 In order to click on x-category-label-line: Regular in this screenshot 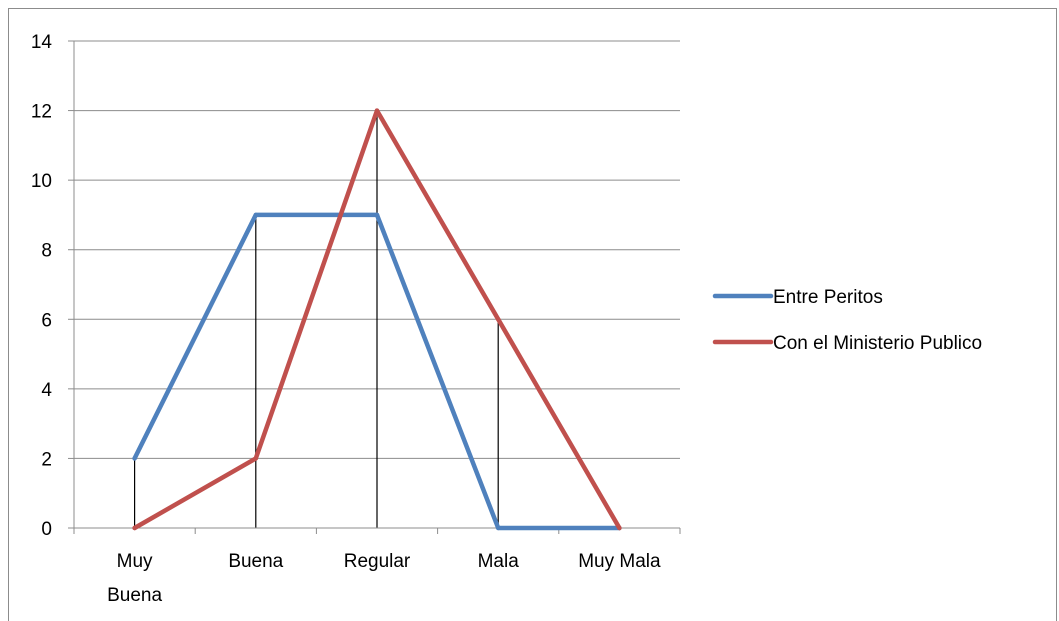, I will do `click(377, 561)`.